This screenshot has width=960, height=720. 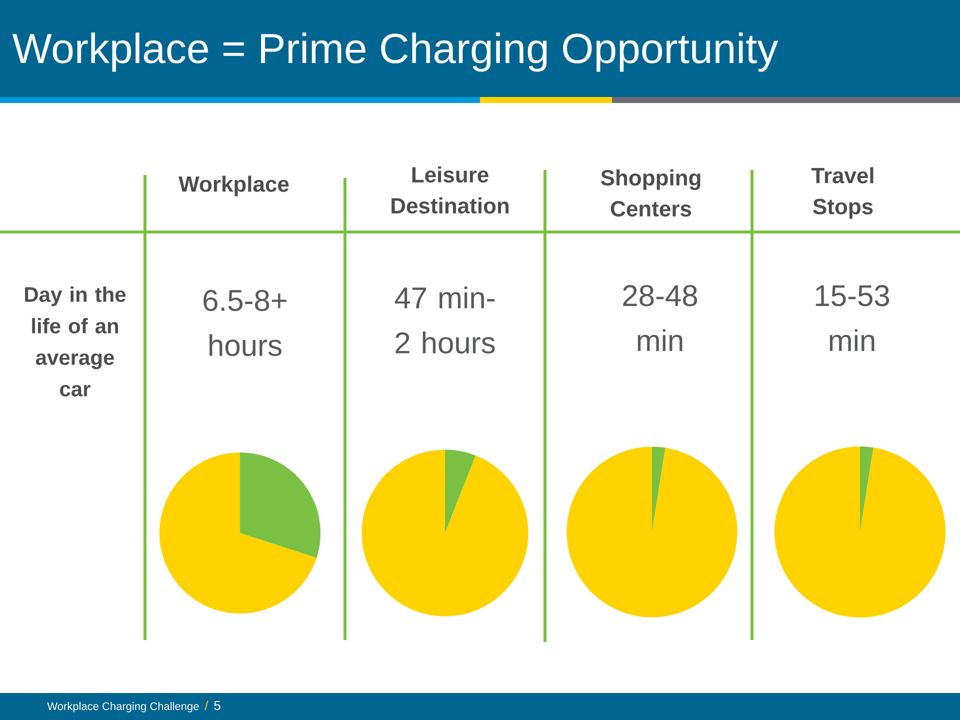 What do you see at coordinates (444, 320) in the screenshot?
I see `chart-subtitle: 47 min- 2 hours` at bounding box center [444, 320].